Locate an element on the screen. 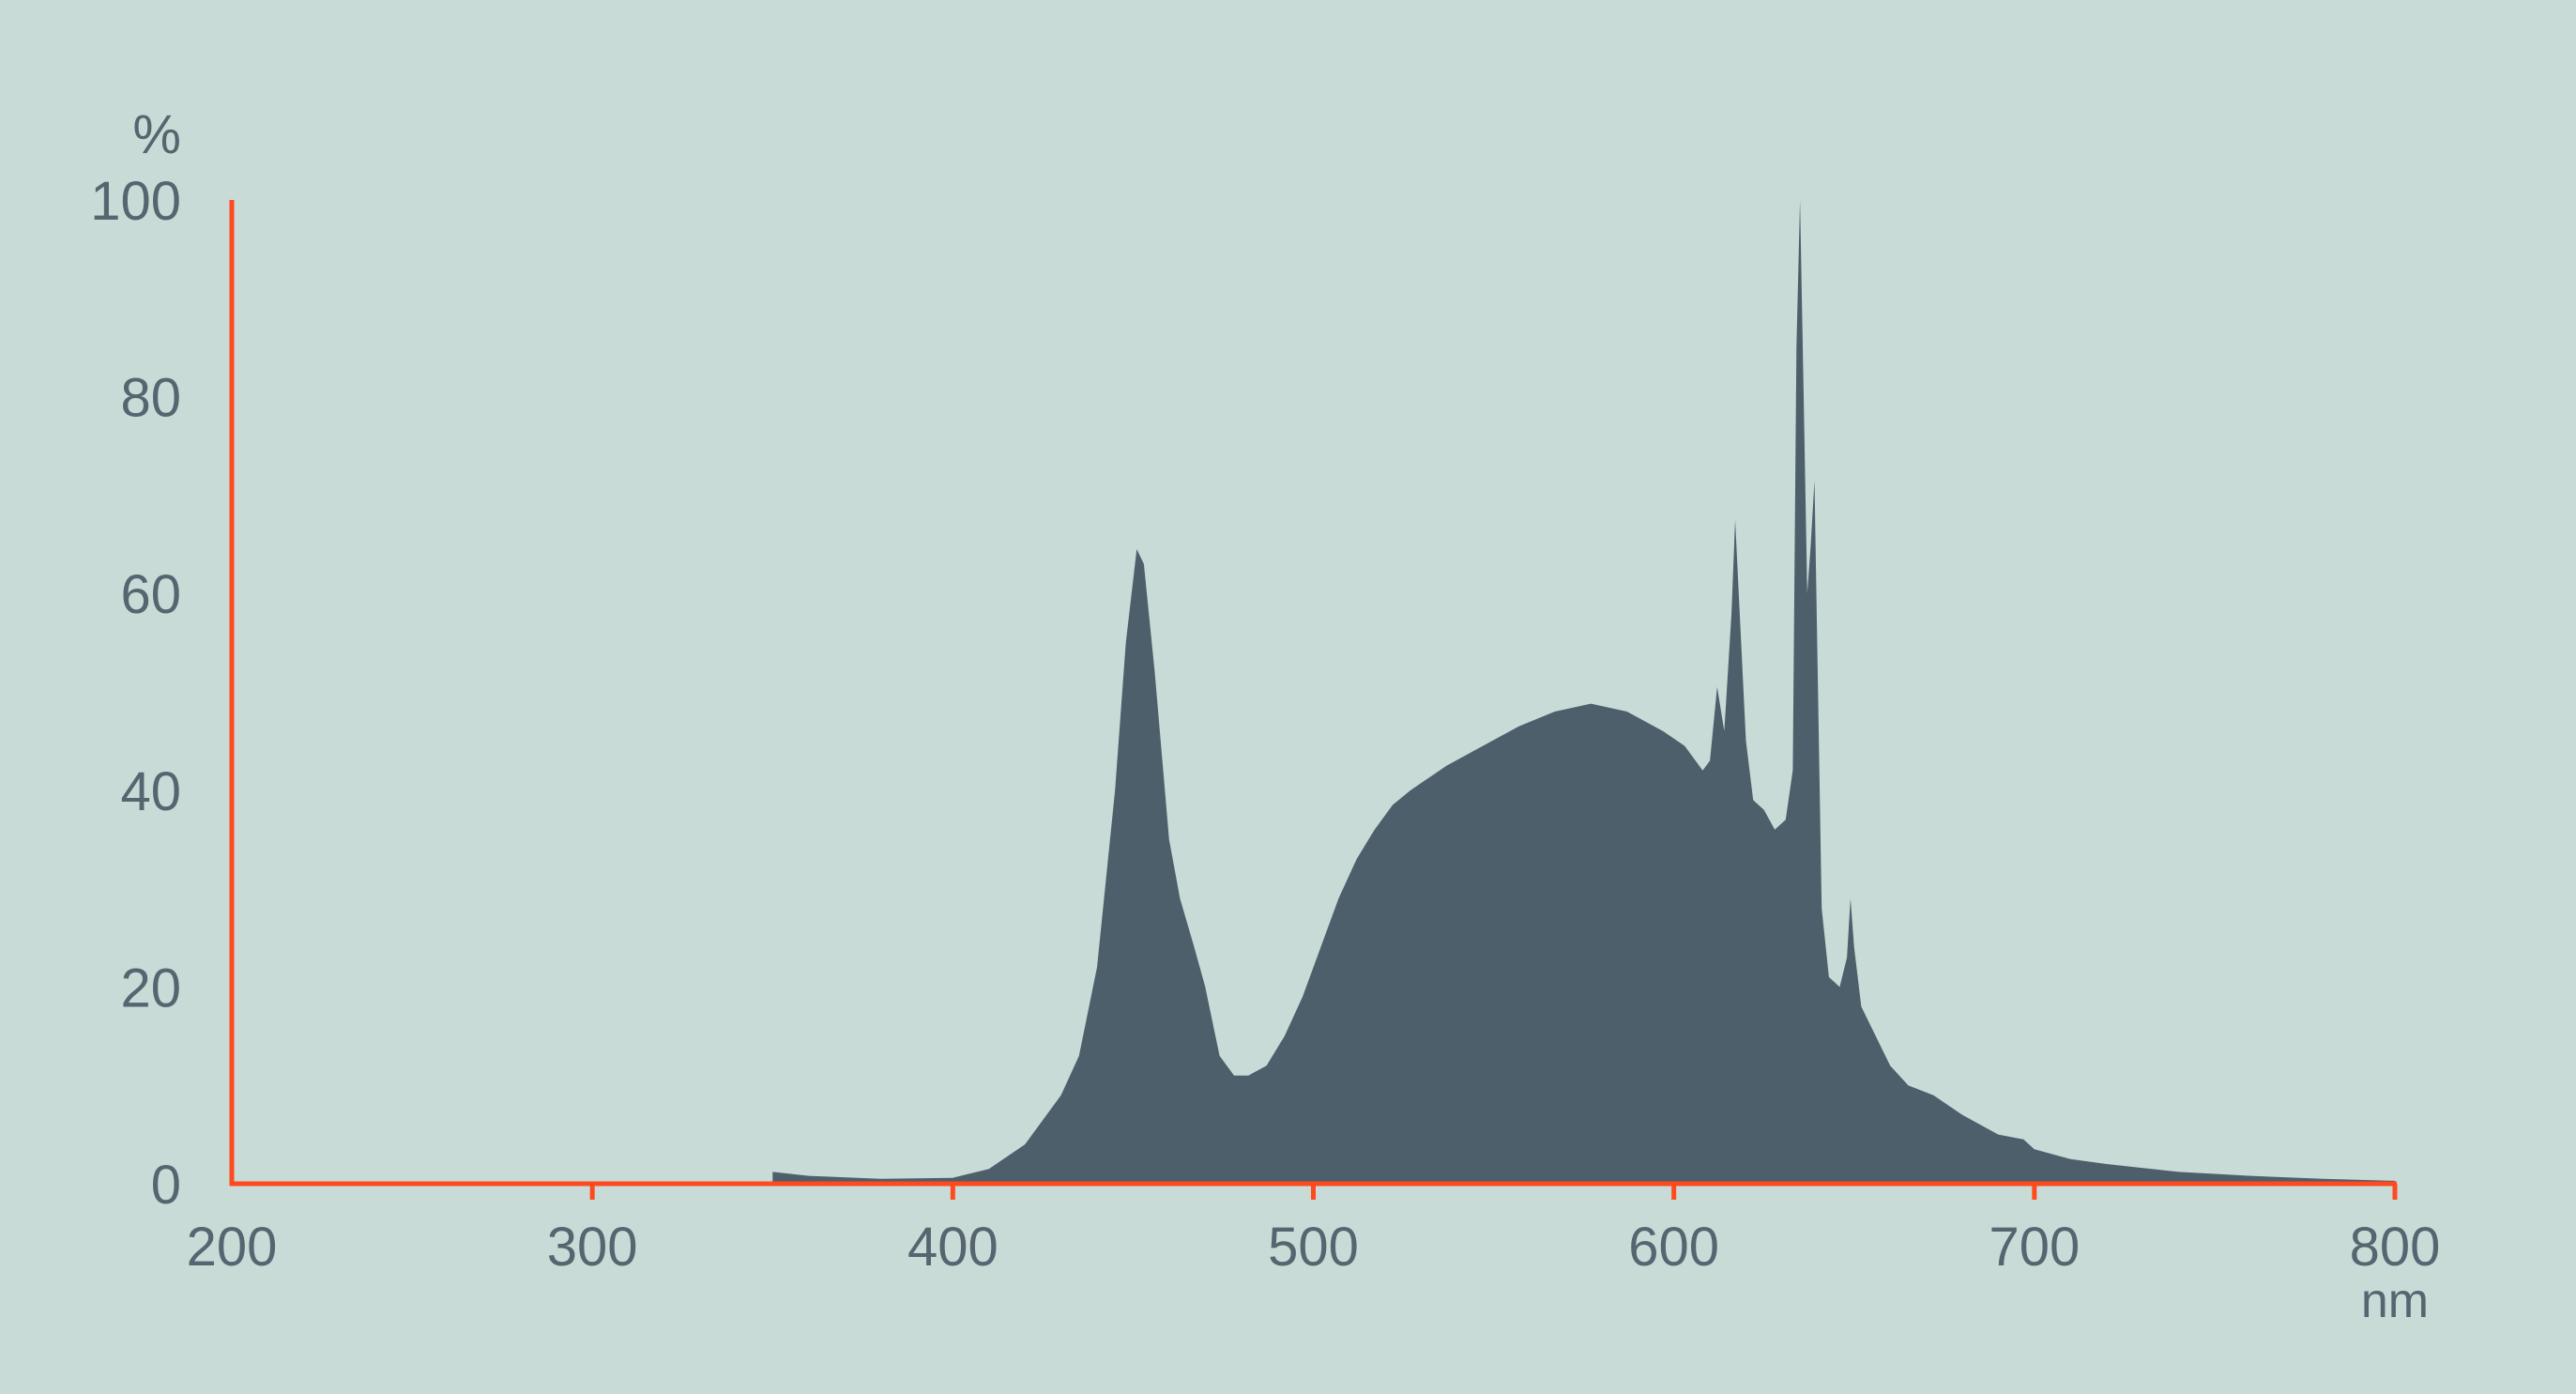 This screenshot has width=2576, height=1394. x-tick-label: 200 is located at coordinates (232, 1247).